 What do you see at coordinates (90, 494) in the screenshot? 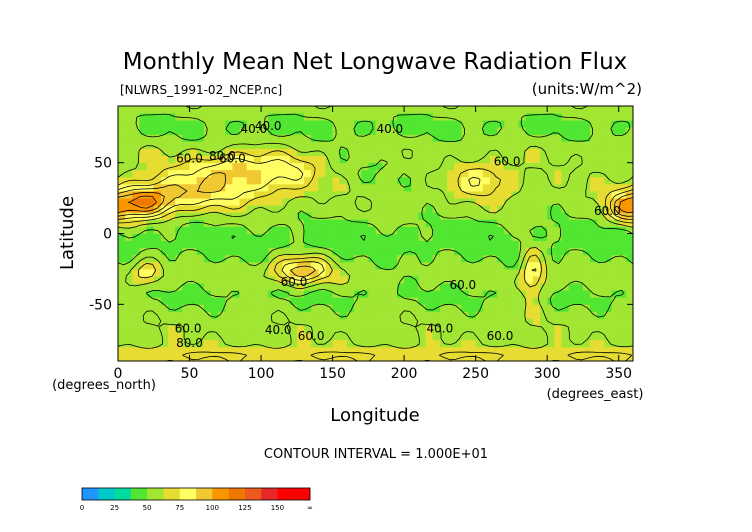
I see `colorbar-swatch` at bounding box center [90, 494].